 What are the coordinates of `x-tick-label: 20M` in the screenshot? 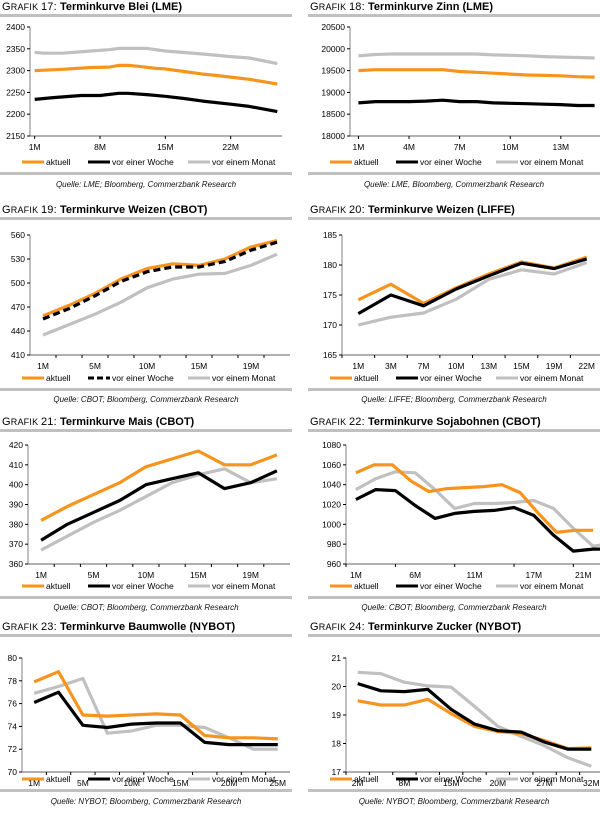 It's located at (229, 783).